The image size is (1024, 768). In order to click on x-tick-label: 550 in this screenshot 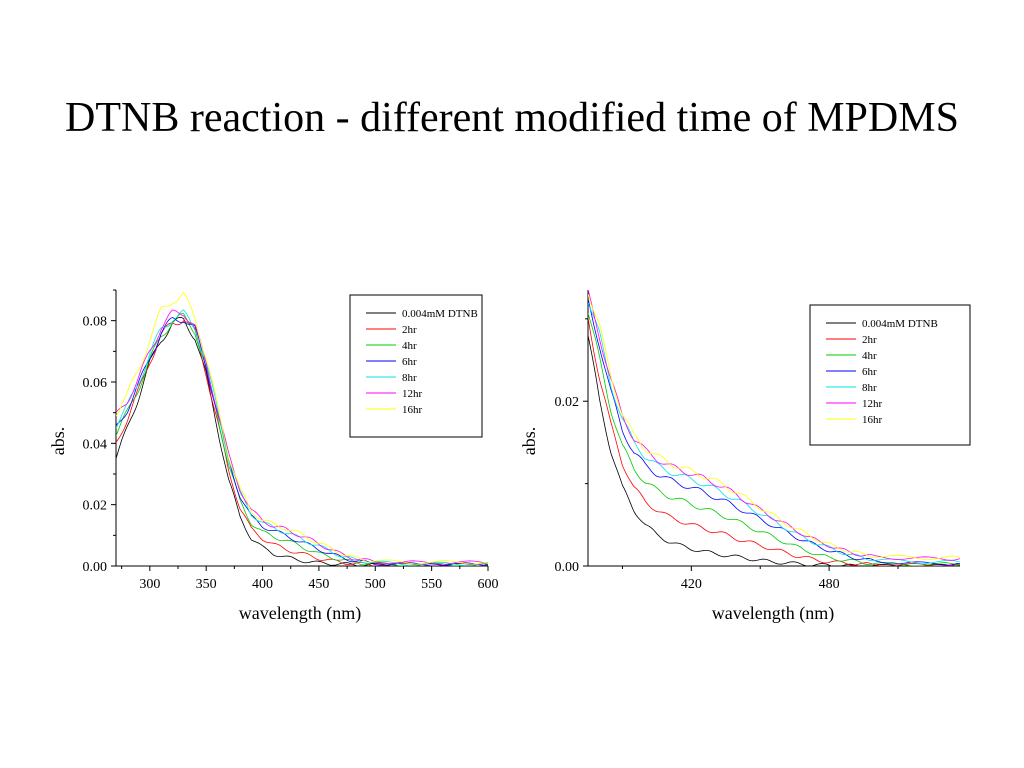, I will do `click(431, 584)`.